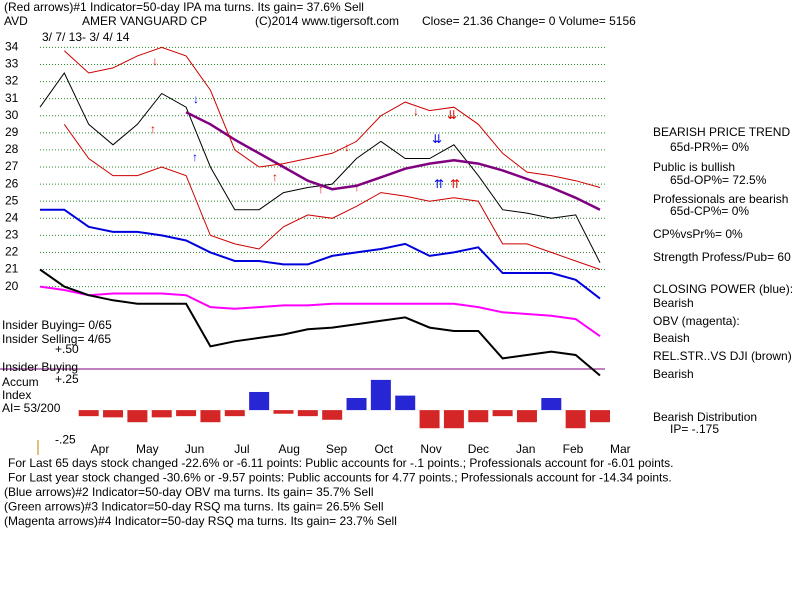 The image size is (800, 600). I want to click on left-note: Accum, so click(20, 382).